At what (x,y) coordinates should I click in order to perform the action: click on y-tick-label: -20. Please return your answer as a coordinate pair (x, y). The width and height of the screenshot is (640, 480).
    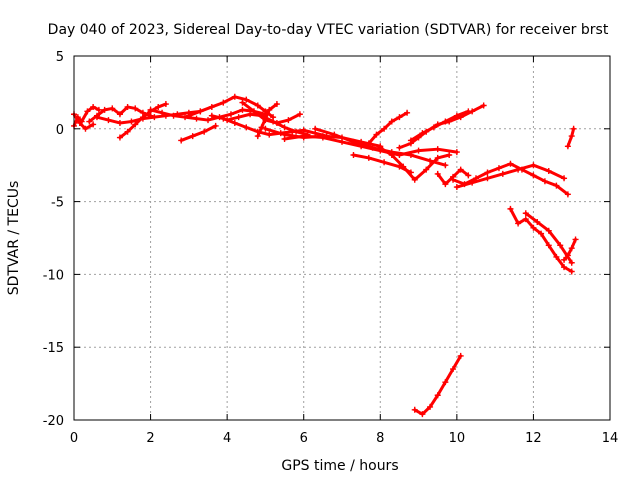
    Looking at the image, I should click on (53, 421).